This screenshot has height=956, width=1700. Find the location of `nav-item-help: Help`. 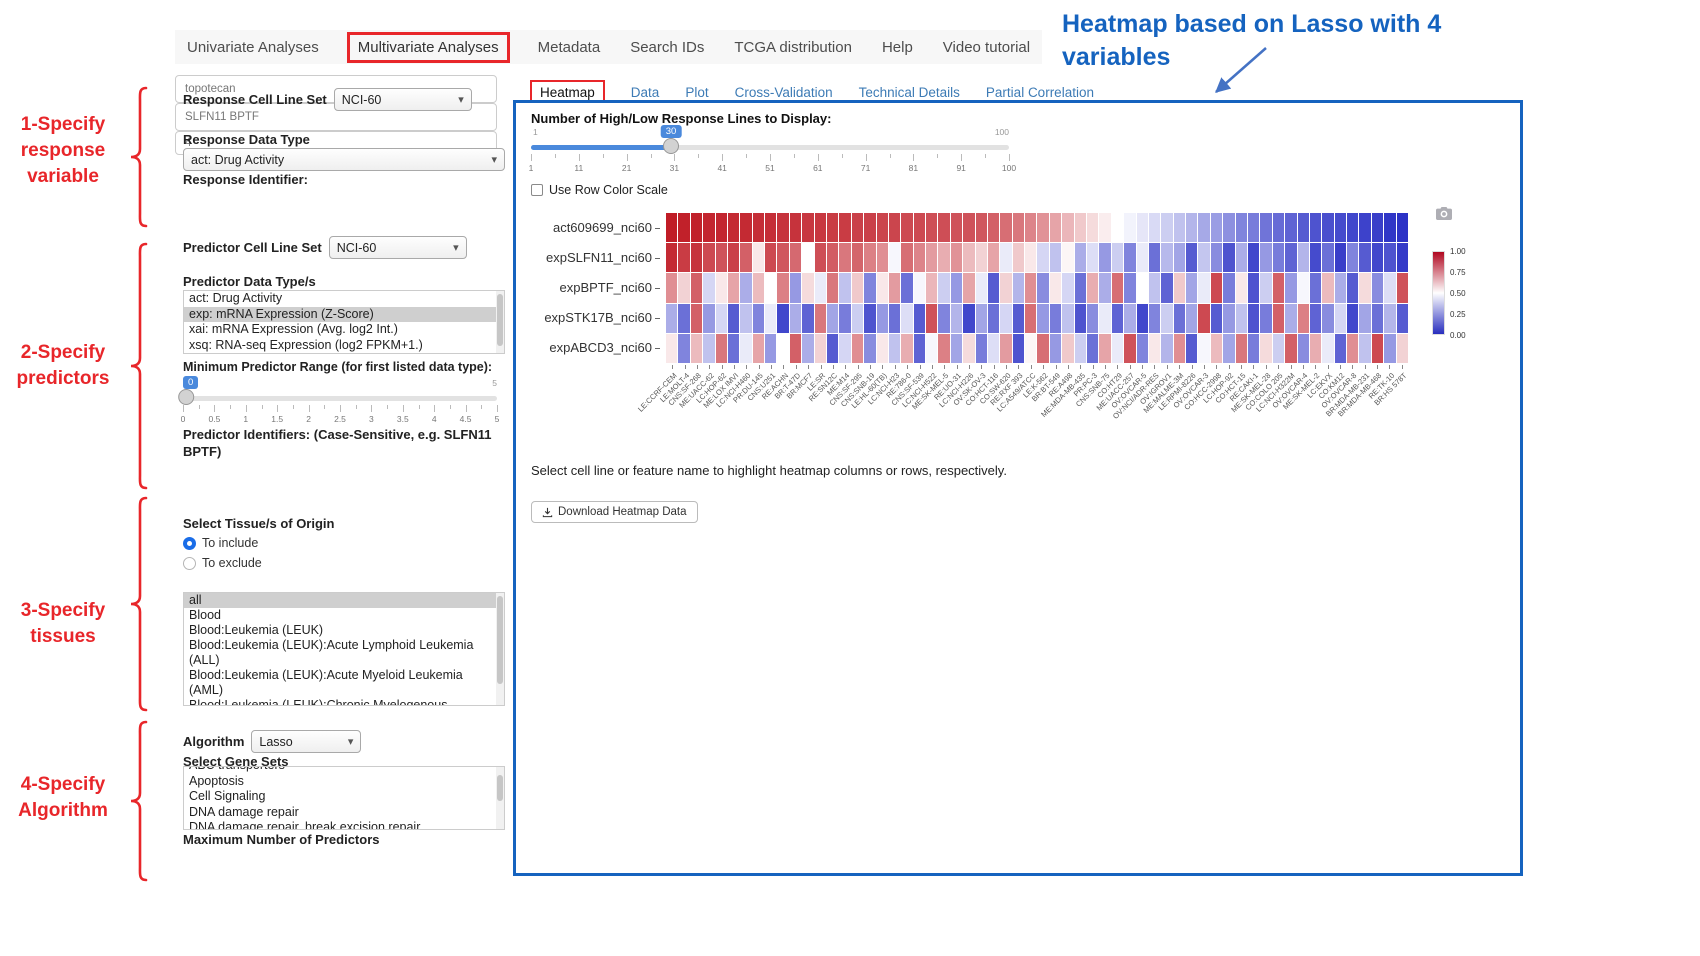

nav-item-help: Help is located at coordinates (897, 47).